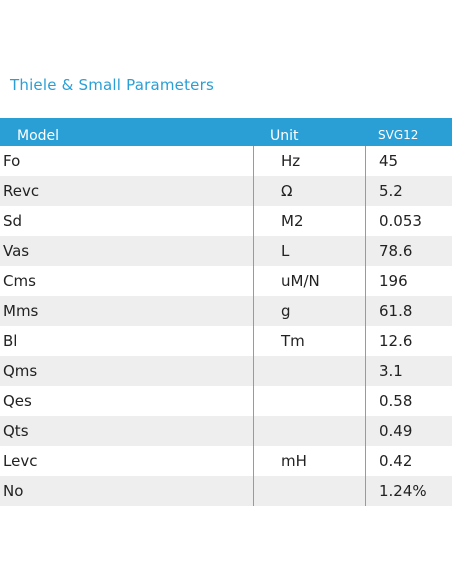 This screenshot has width=452, height=584. I want to click on cell-unit: L, so click(309, 251).